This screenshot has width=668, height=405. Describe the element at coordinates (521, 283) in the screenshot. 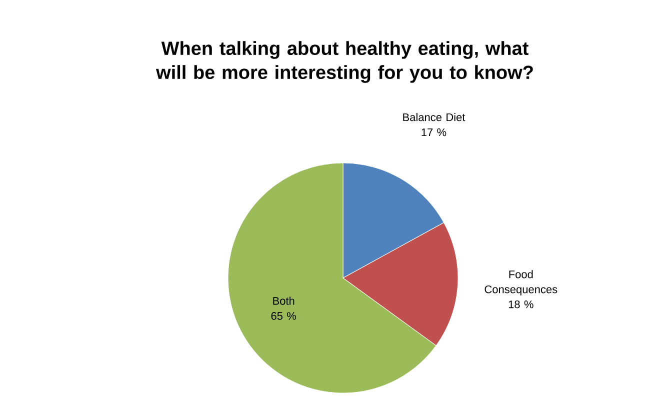

I see `slice-label: Food Consequences` at that location.